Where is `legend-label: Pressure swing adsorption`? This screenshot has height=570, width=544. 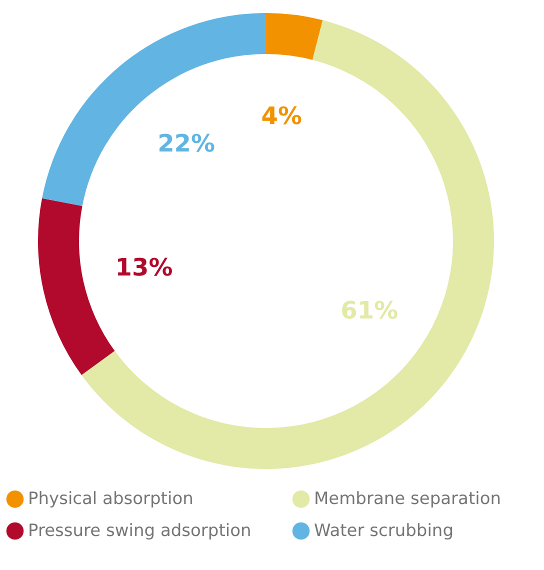
legend-label: Pressure swing adsorption is located at coordinates (140, 531).